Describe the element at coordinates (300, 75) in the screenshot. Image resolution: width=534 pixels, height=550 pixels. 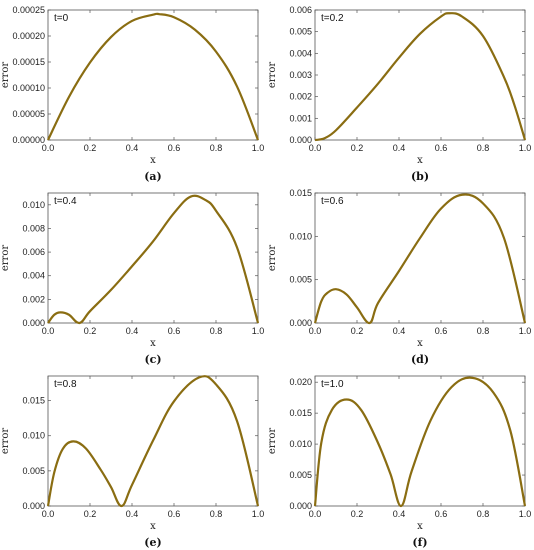
I see `y-tick-label: 0.003` at that location.